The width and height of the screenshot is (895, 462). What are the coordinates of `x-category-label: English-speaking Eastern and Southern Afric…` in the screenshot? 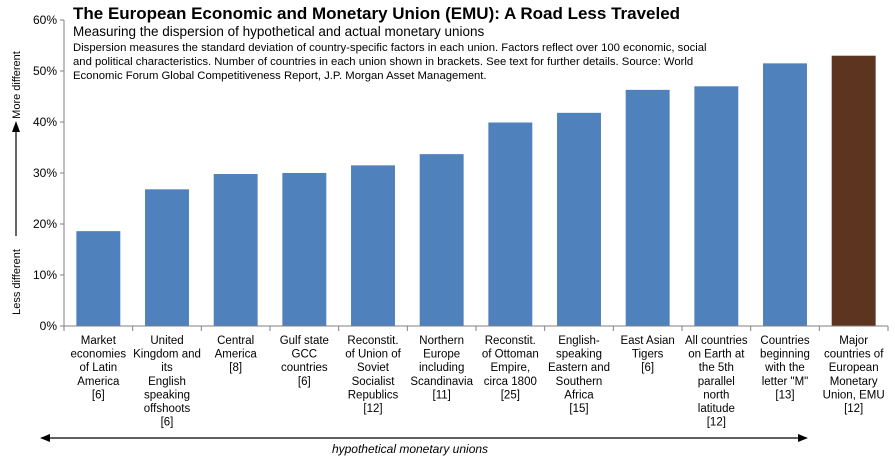 It's located at (579, 375).